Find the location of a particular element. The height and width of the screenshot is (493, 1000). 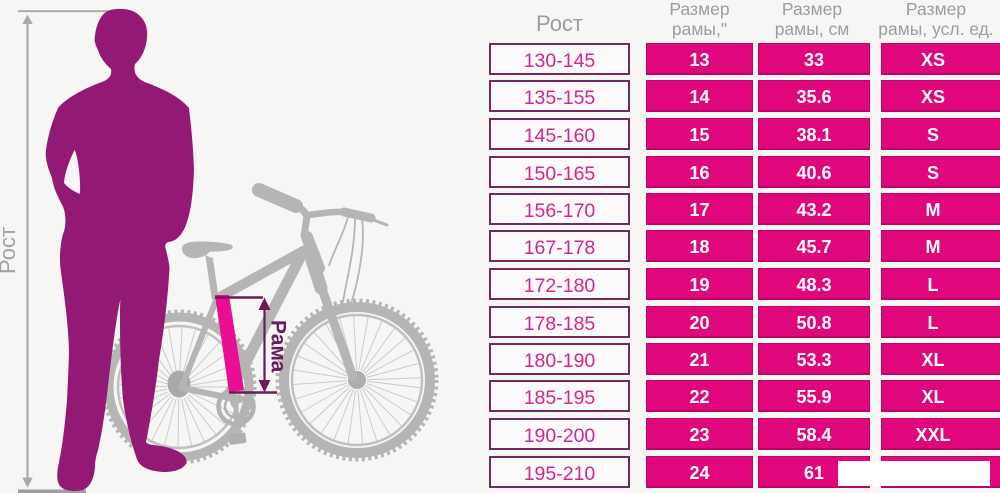

svg-text: Рама is located at coordinates (278, 346).